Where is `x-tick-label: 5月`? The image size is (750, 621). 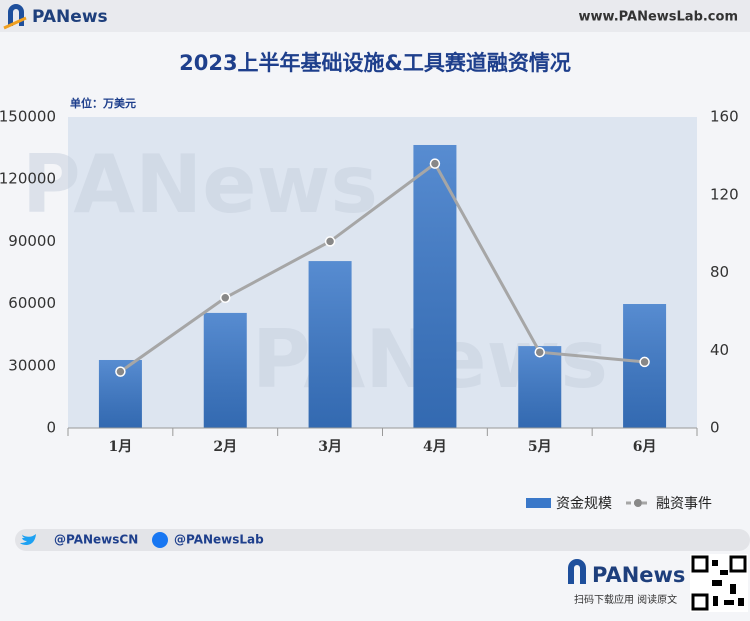
x-tick-label: 5月 is located at coordinates (540, 447).